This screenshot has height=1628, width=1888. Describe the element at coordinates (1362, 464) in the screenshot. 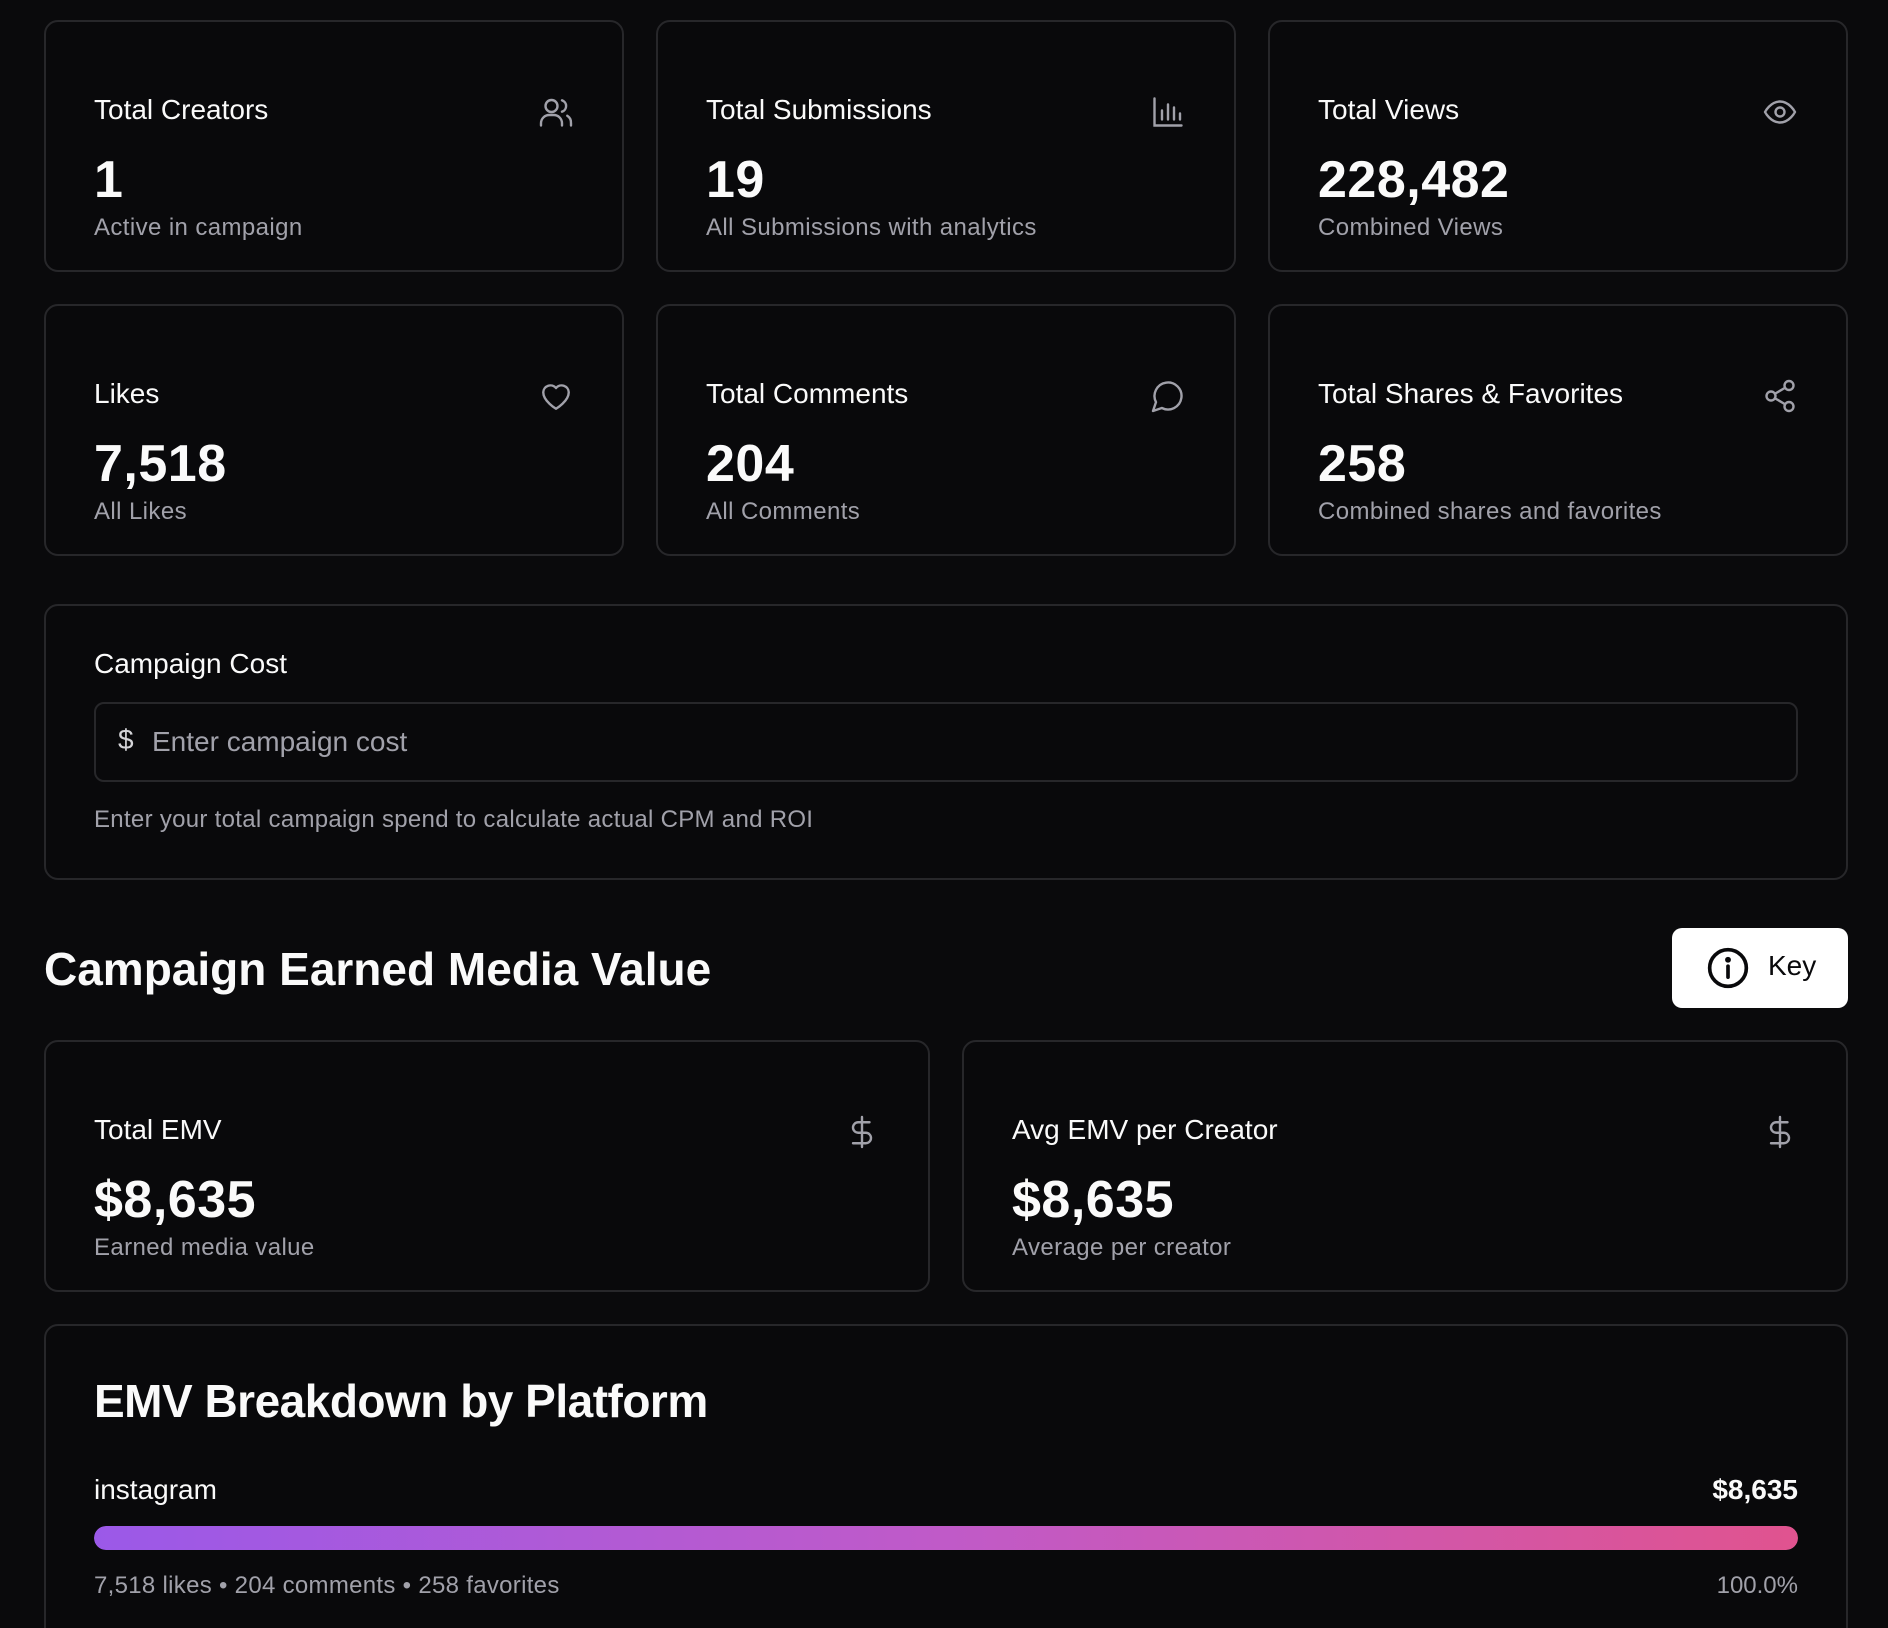

I see `stat-value: 258` at that location.